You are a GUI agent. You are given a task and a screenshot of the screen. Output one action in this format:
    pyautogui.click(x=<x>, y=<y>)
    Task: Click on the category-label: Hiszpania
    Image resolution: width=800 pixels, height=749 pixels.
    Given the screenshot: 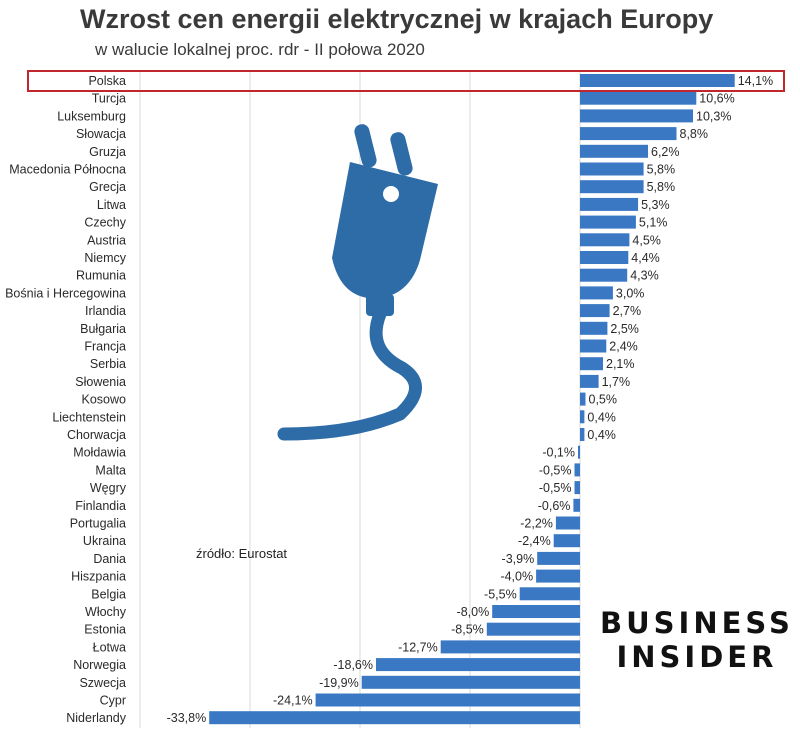 What is the action you would take?
    pyautogui.click(x=98, y=577)
    